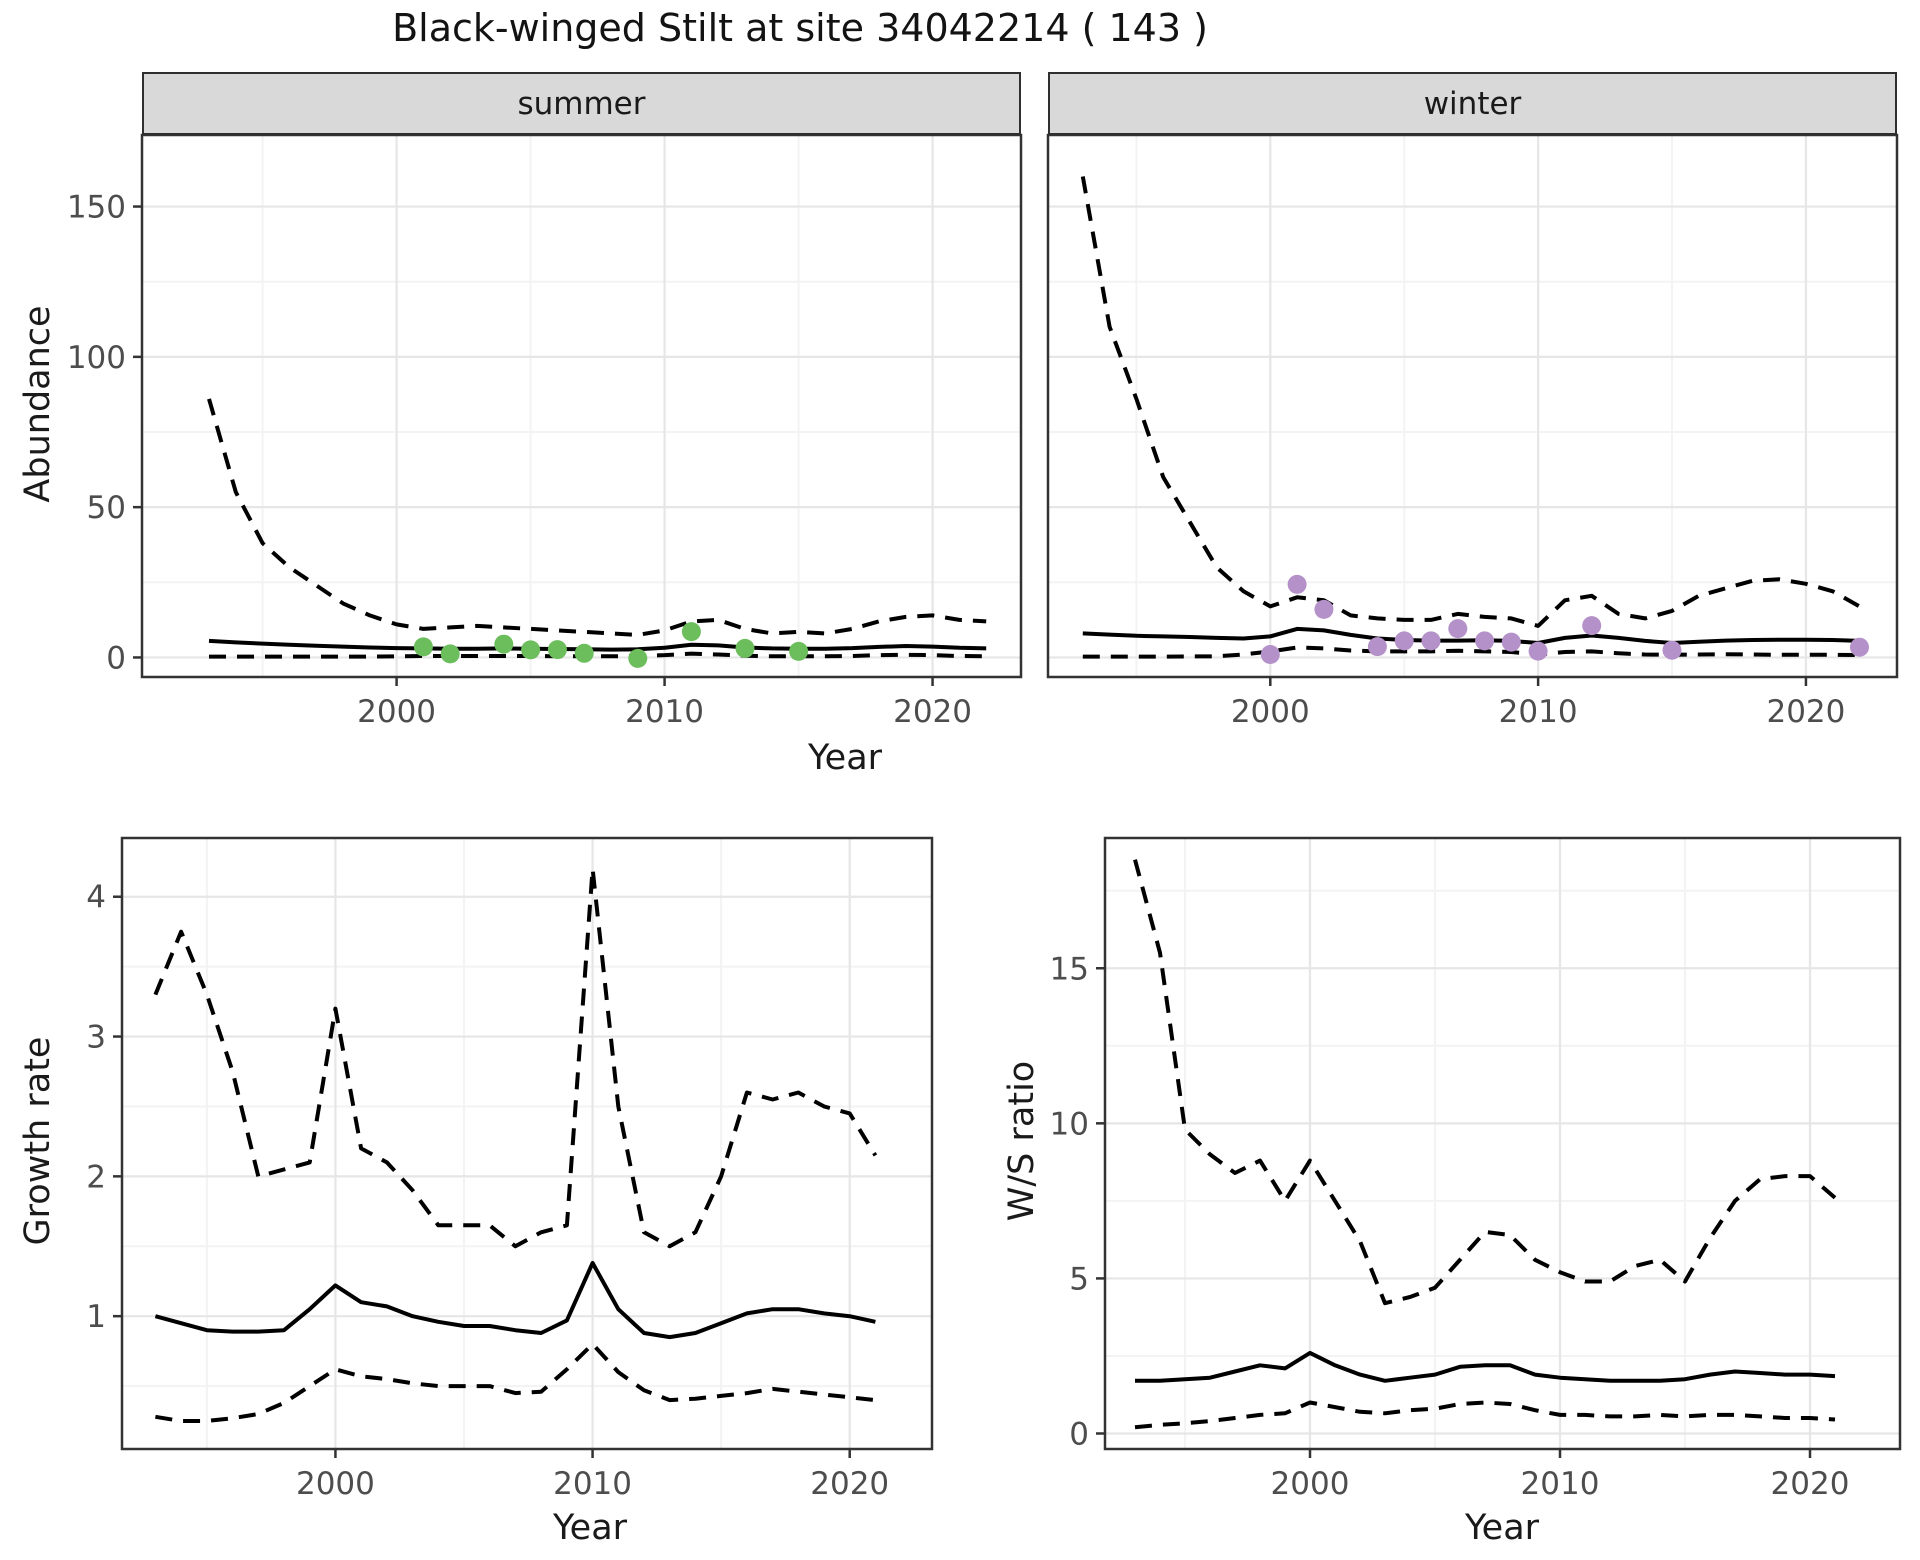 The height and width of the screenshot is (1560, 1920). I want to click on y-tick-label: 10, so click(1069, 1124).